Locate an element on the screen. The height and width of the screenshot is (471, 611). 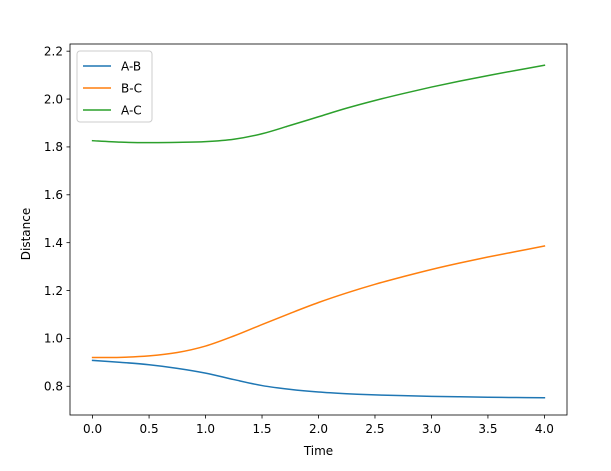
x-axis-label: Time is located at coordinates (318, 451).